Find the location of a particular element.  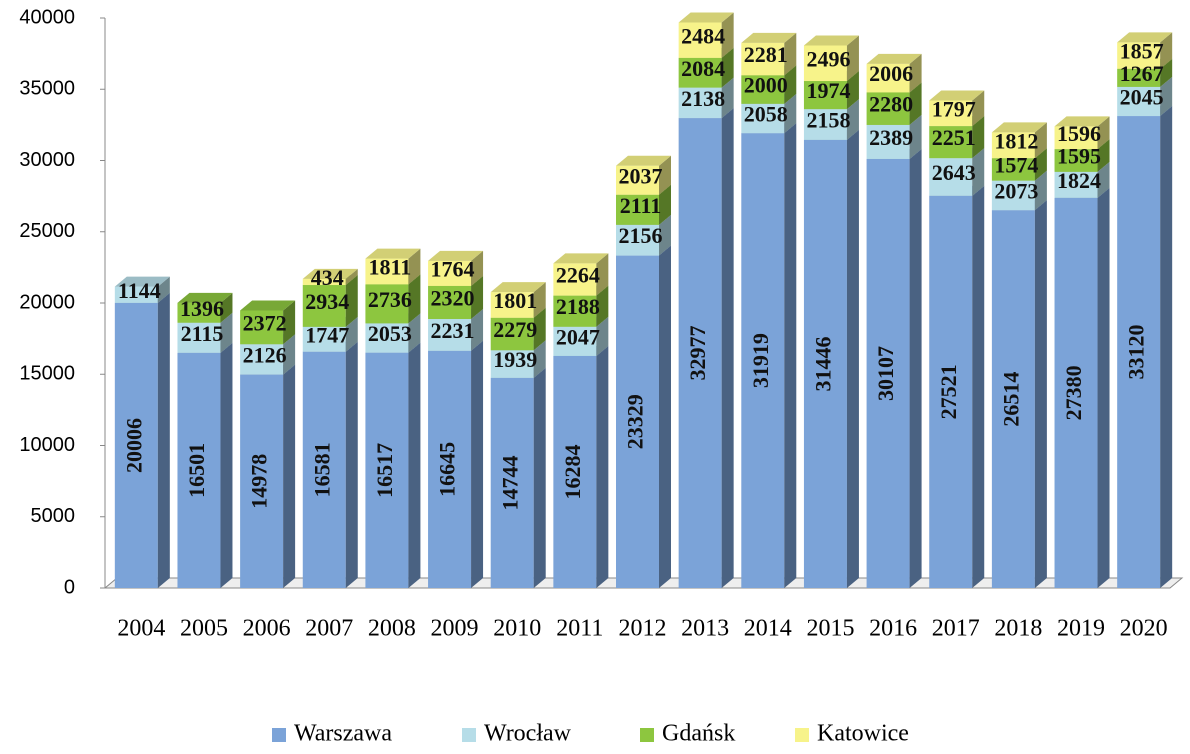

value-label: 1801 is located at coordinates (515, 300).